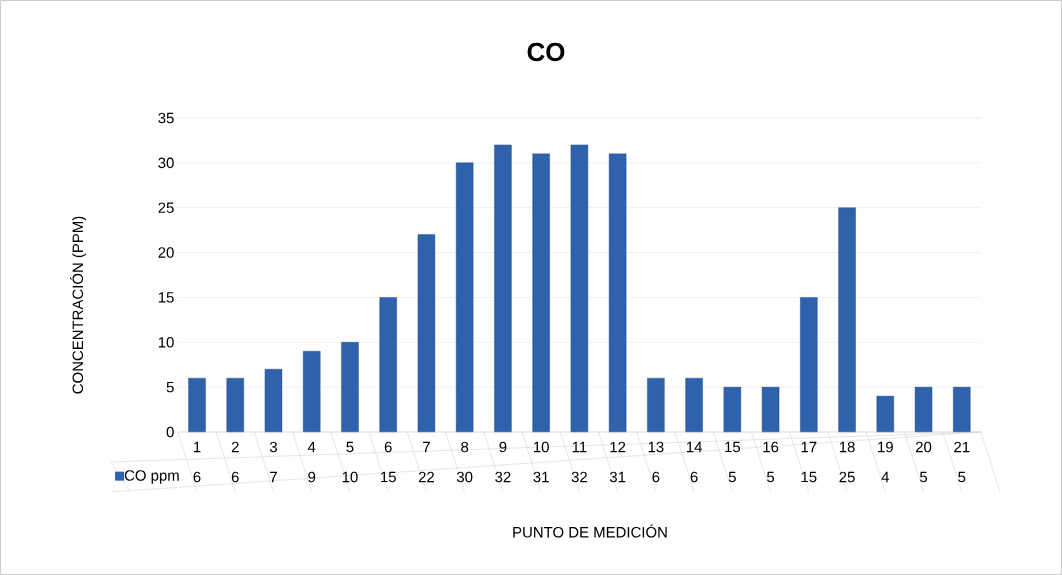  I want to click on legend-label: CO ppm, so click(151, 477).